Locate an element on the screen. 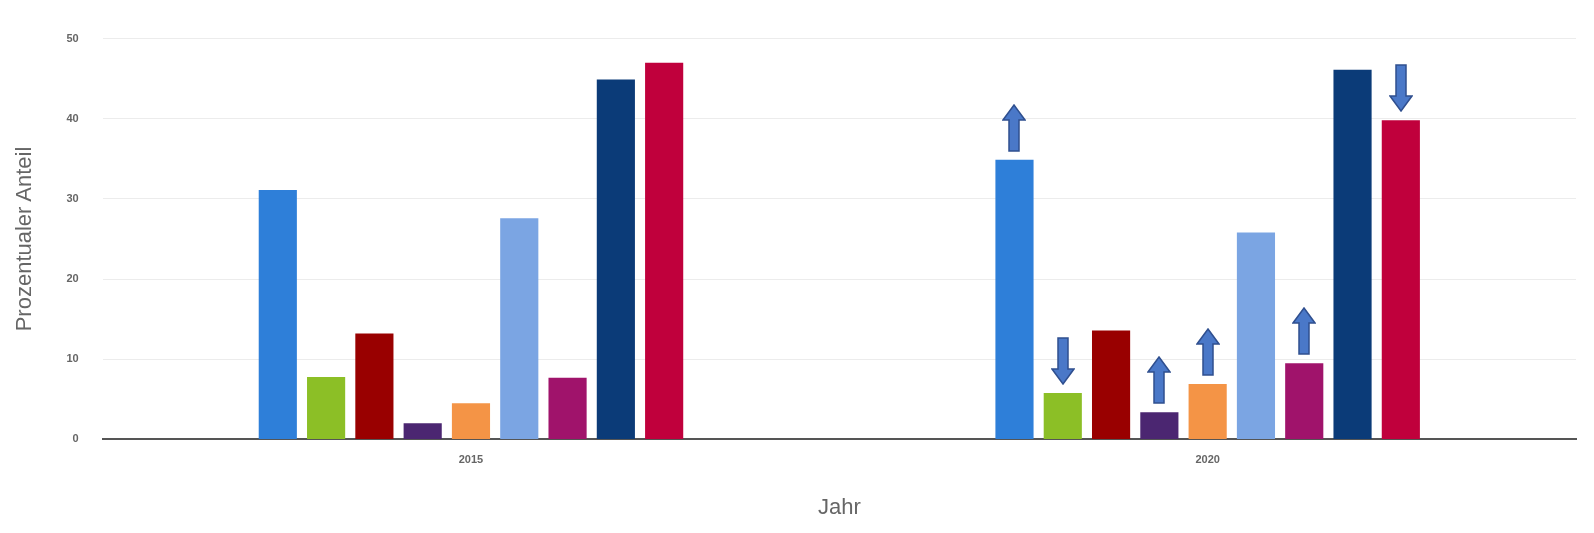 The image size is (1594, 533). y-axis-title: Prozentualer Anteil is located at coordinates (24, 239).